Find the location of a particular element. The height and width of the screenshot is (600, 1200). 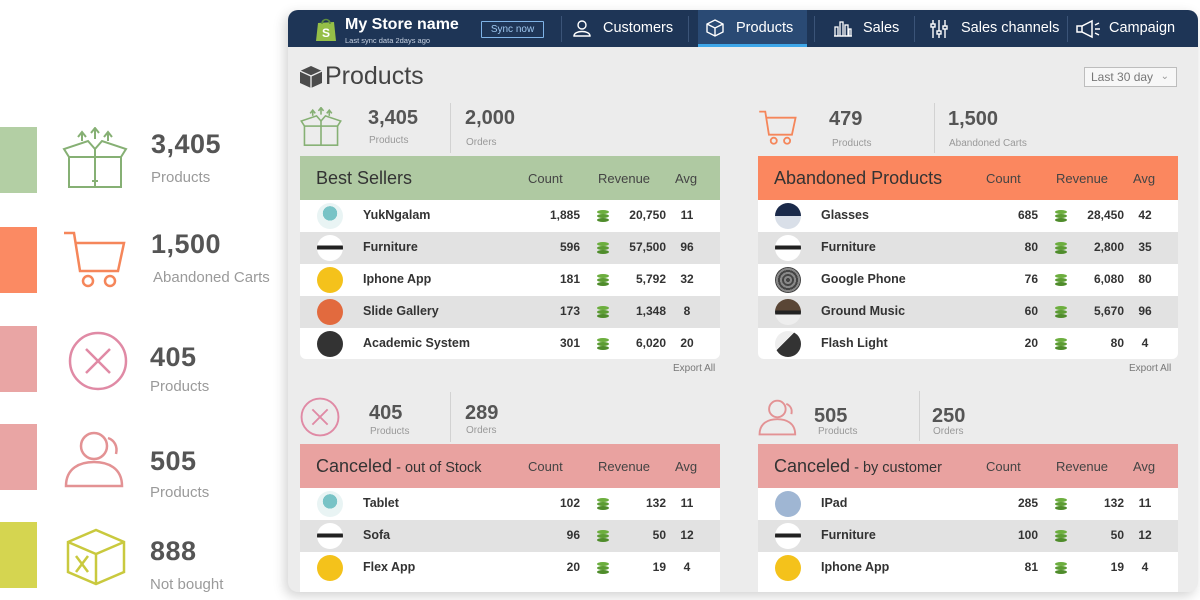

nav-sales-channels: Sales channels is located at coordinates (996, 28).